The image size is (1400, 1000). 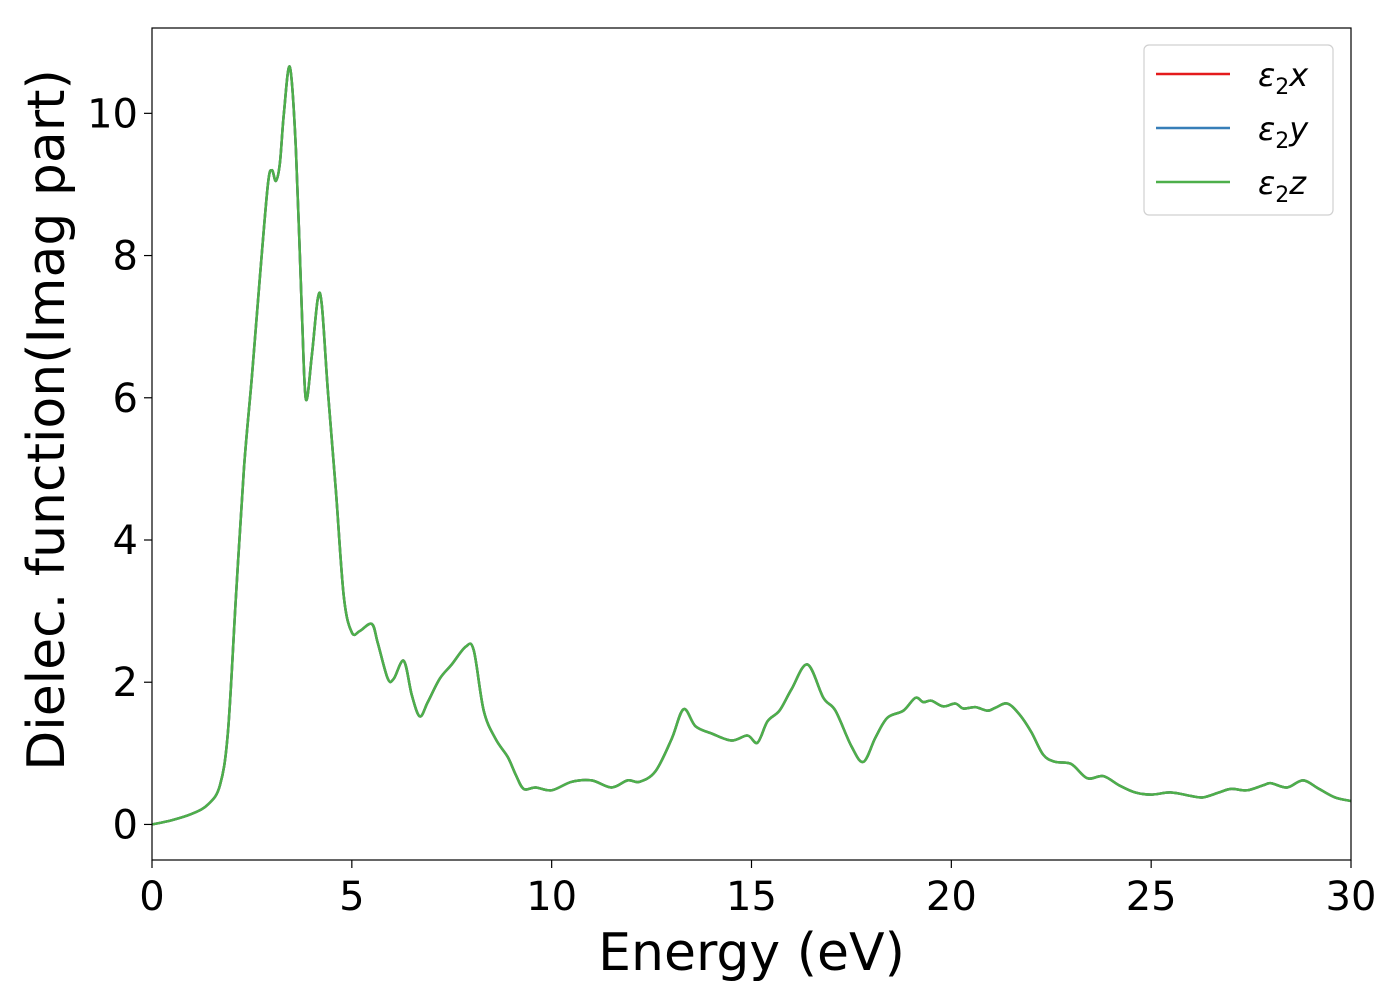 I want to click on y-tick-label: 8, so click(x=125, y=257).